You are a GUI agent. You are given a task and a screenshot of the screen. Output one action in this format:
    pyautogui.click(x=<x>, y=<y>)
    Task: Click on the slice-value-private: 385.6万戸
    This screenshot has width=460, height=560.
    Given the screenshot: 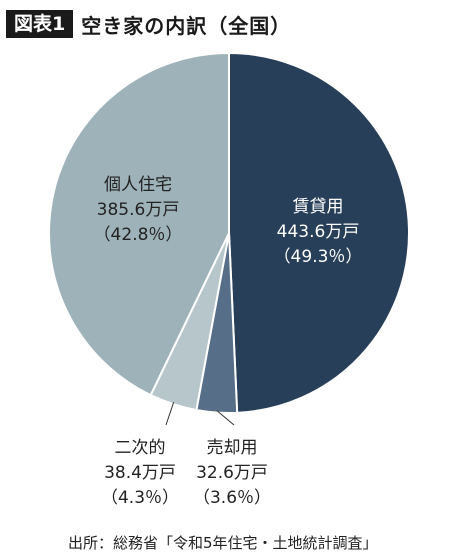 What is the action you would take?
    pyautogui.click(x=138, y=210)
    